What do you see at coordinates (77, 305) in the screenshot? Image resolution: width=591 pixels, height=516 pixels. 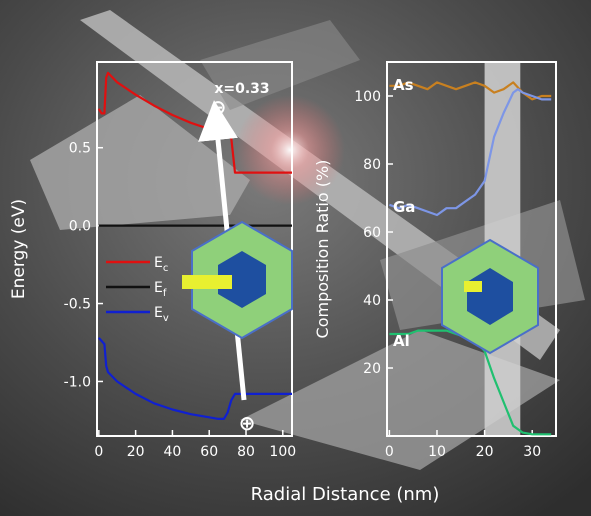 I see `y-tick-label: -0.5` at bounding box center [77, 305].